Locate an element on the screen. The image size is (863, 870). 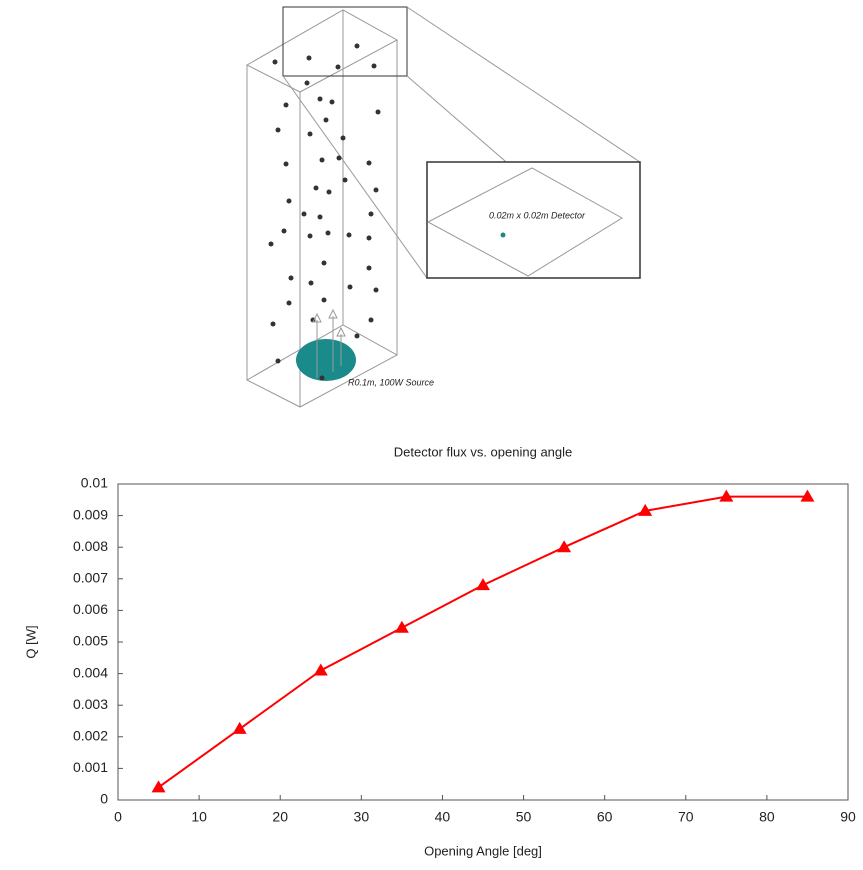
y-tick-label: 0.003 is located at coordinates (90, 704).